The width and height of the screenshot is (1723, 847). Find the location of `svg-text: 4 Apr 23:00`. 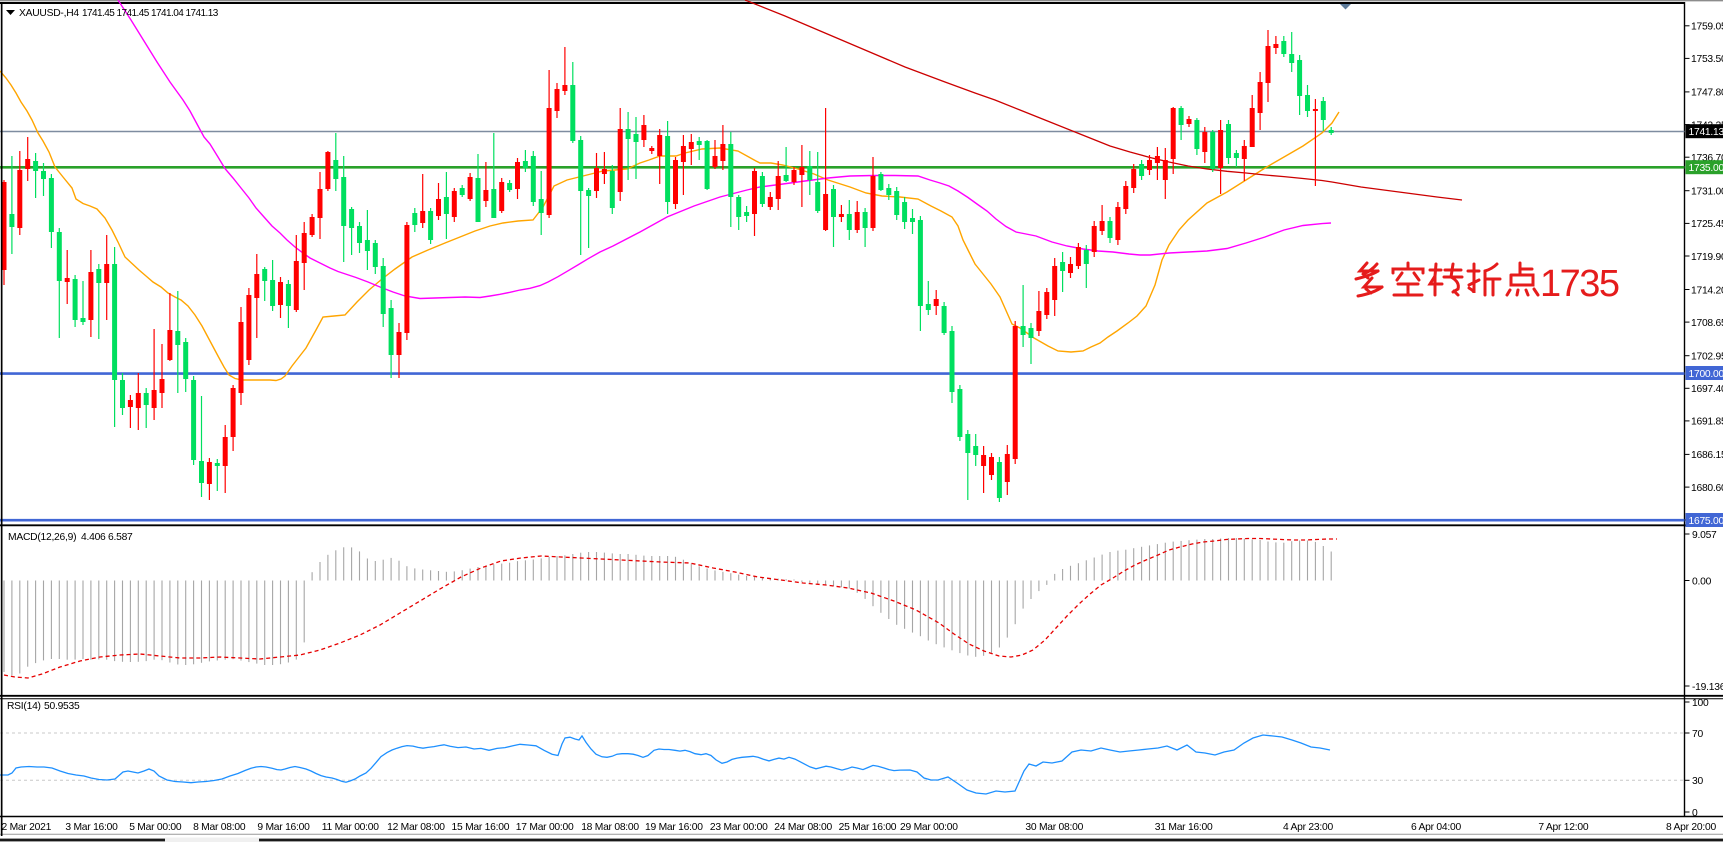

svg-text: 4 Apr 23:00 is located at coordinates (1308, 827).